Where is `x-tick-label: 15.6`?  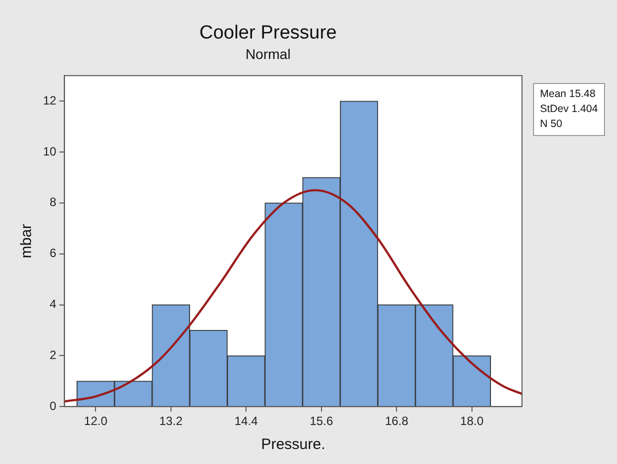 x-tick-label: 15.6 is located at coordinates (322, 421).